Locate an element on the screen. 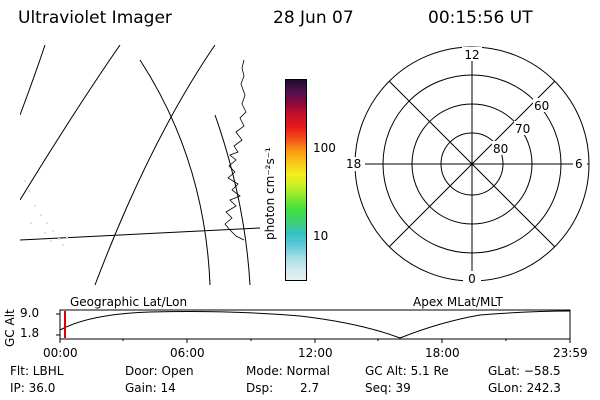 This screenshot has height=400, width=600. mlt-label-0: 0 is located at coordinates (472, 279).